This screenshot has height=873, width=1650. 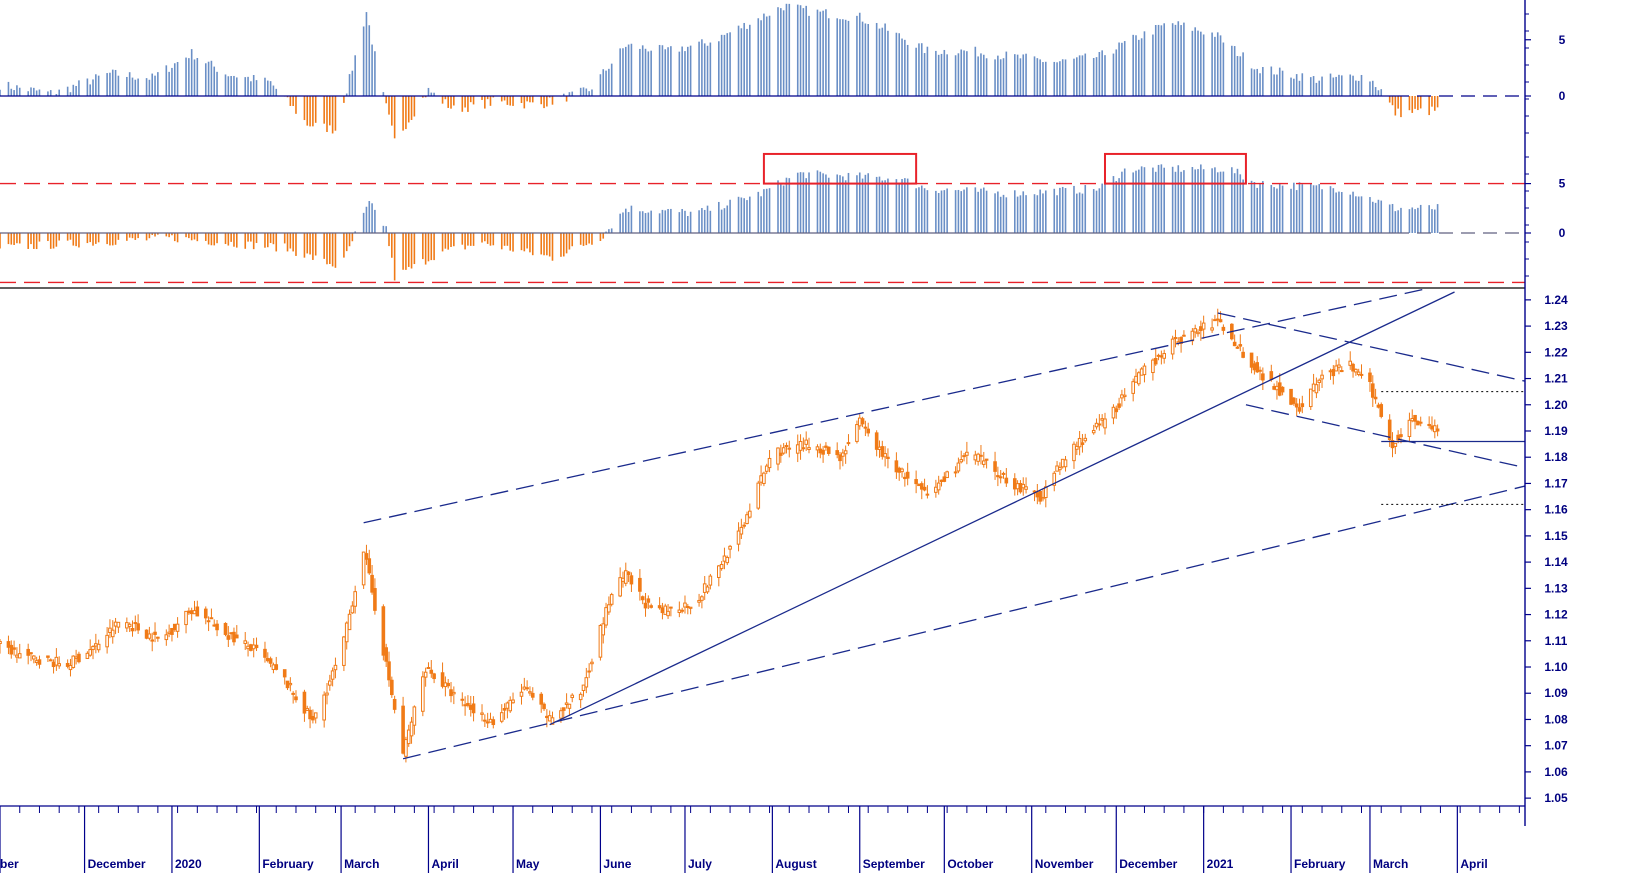 What do you see at coordinates (1556, 326) in the screenshot?
I see `price-y-tick-label: 1.23` at bounding box center [1556, 326].